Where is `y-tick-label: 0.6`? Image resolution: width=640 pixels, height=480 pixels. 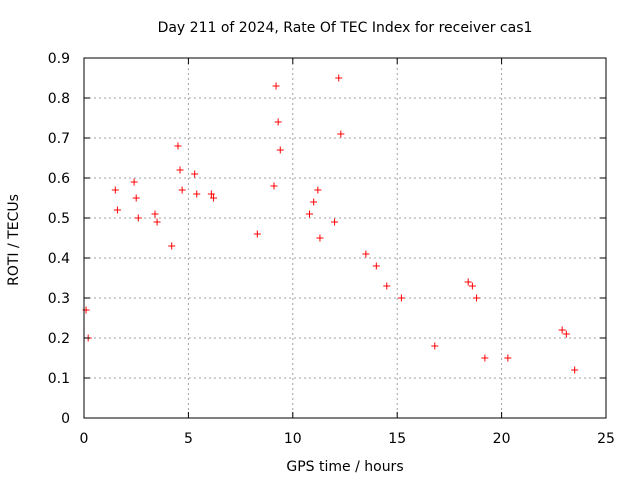
y-tick-label: 0.6 is located at coordinates (59, 179).